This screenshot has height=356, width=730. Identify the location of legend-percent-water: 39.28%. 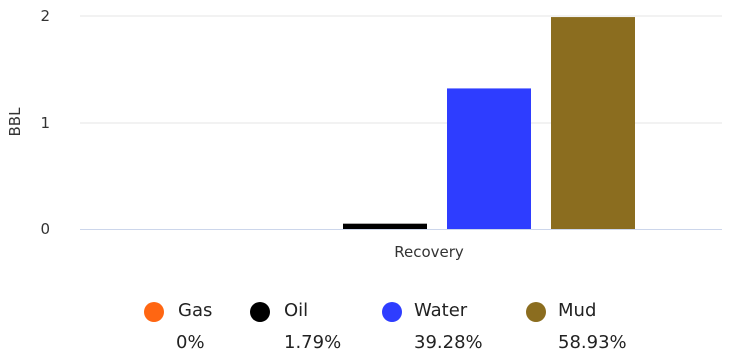
(448, 342).